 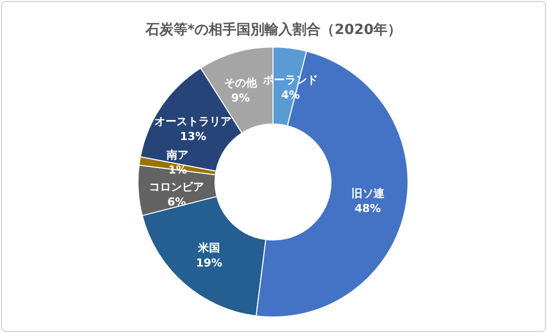 What do you see at coordinates (193, 136) in the screenshot?
I see `data-label: 13%` at bounding box center [193, 136].